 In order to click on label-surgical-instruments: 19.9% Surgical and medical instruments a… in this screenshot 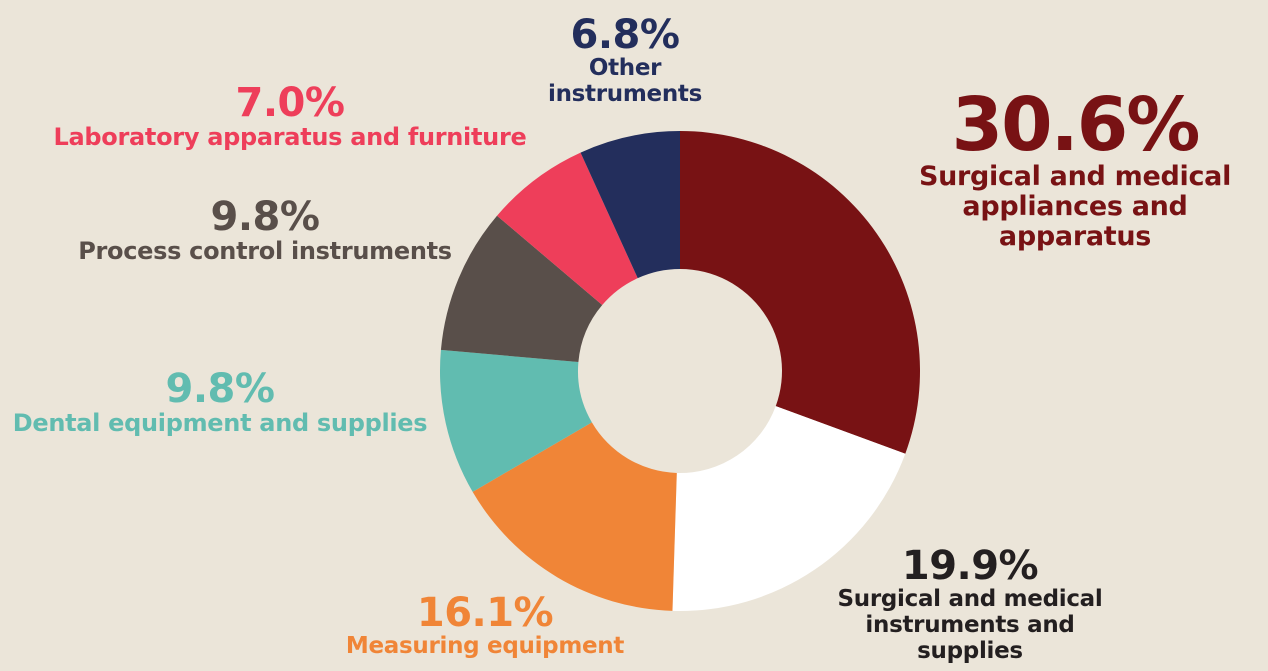, I will do `click(970, 604)`.